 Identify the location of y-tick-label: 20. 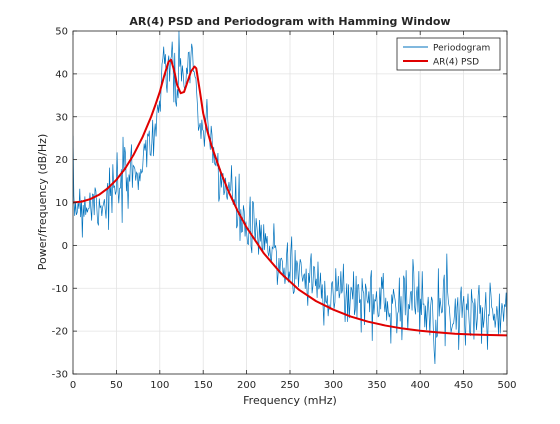
(61, 160).